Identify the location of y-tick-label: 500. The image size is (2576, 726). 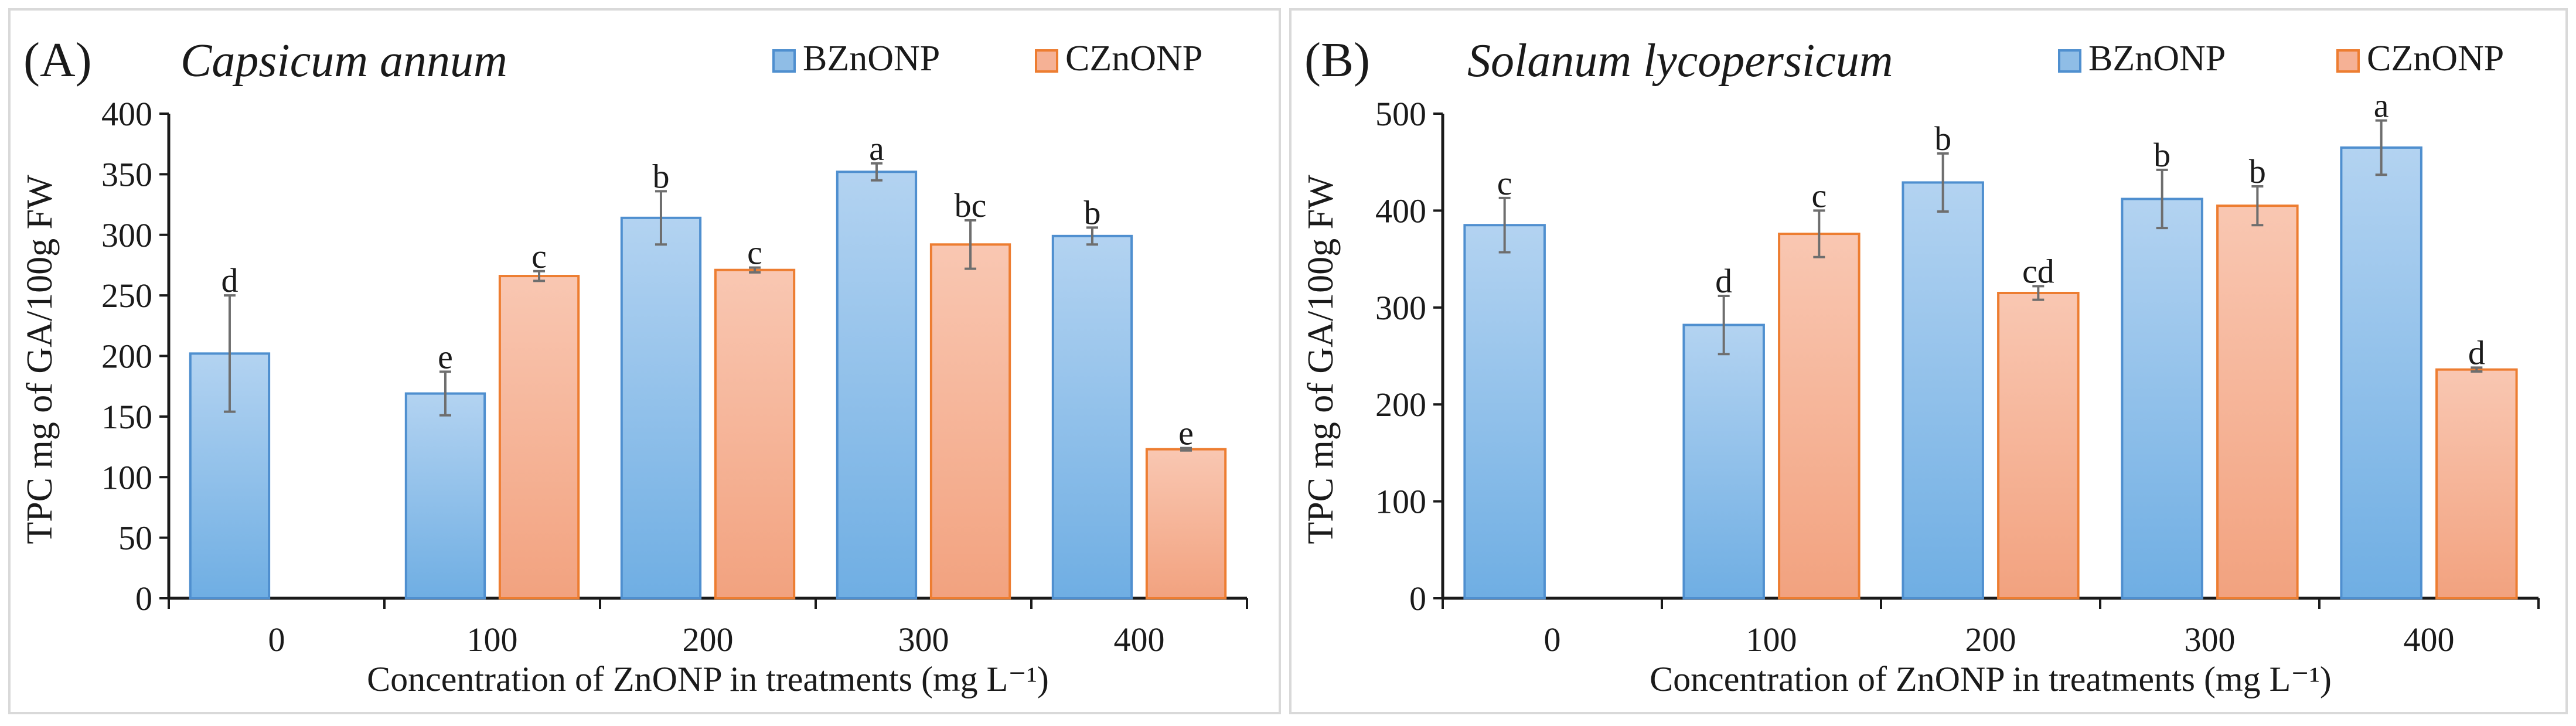
(1400, 114).